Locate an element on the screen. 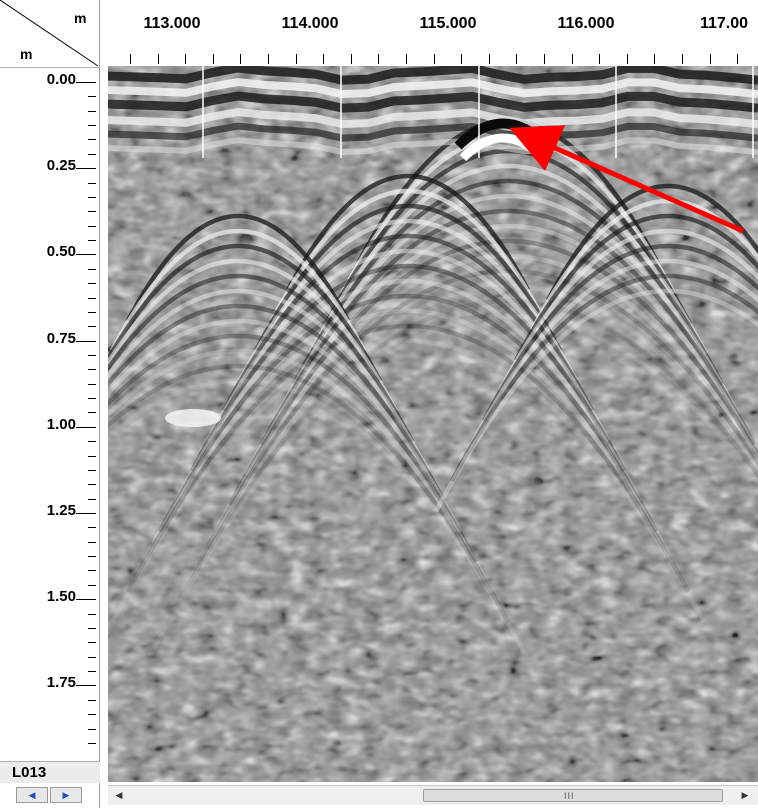 This screenshot has height=808, width=758. line-label: L013 is located at coordinates (29, 772).